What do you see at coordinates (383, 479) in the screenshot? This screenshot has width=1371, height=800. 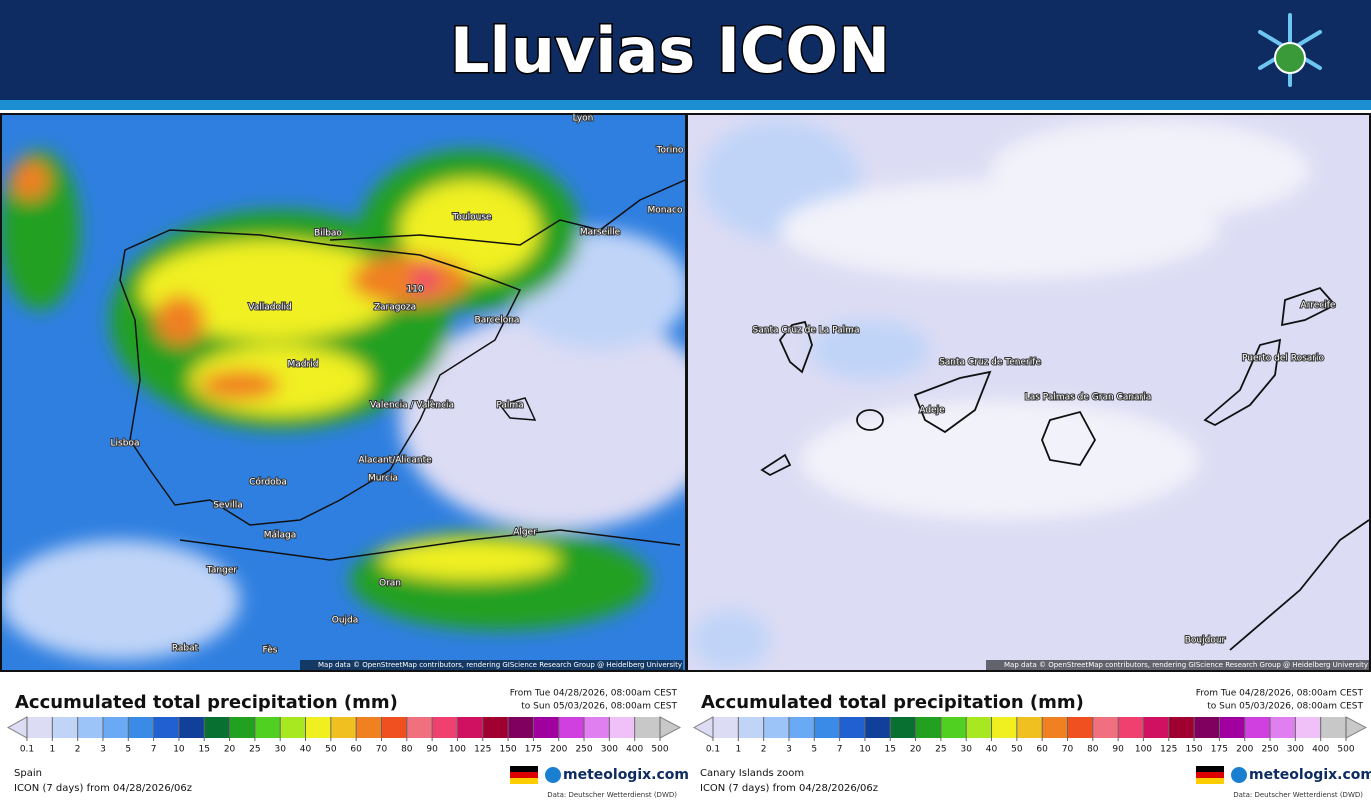 I see `map-label: Murcia` at bounding box center [383, 479].